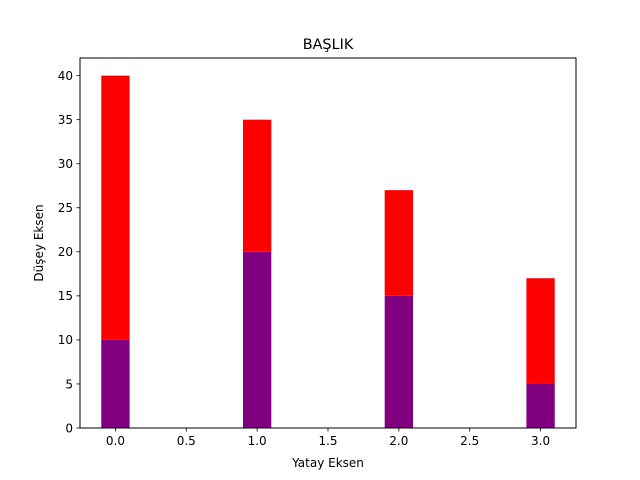  I want to click on y-tick-label: 10, so click(65, 340).